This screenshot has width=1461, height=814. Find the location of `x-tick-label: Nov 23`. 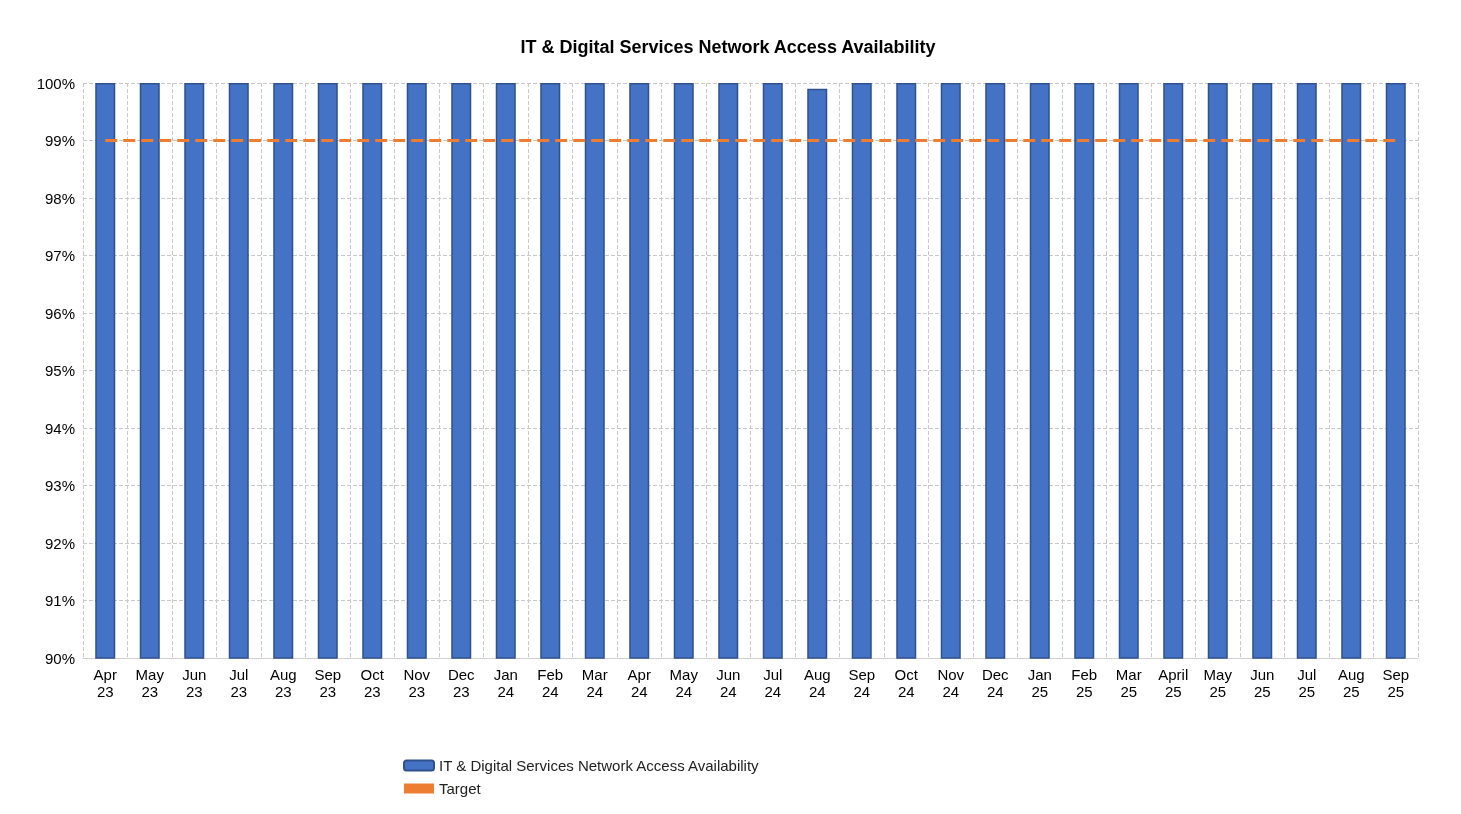

x-tick-label: Nov 23 is located at coordinates (417, 683).